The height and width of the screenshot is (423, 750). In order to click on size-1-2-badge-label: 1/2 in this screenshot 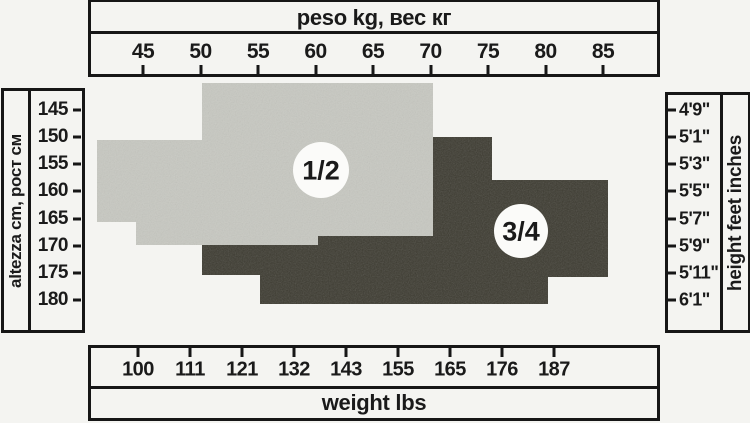, I will do `click(321, 171)`.